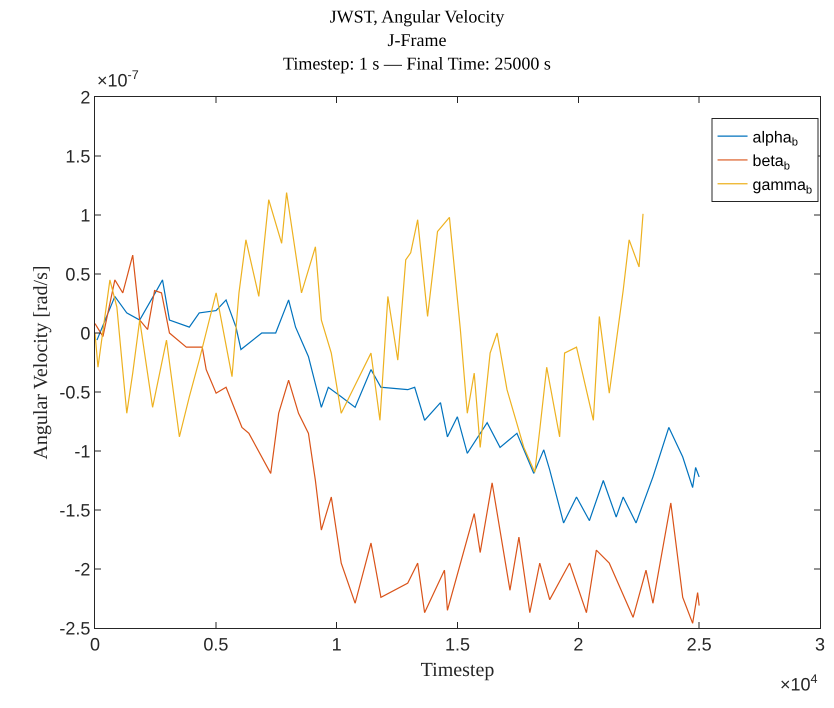 The height and width of the screenshot is (708, 834). Describe the element at coordinates (417, 40) in the screenshot. I see `chart-title: JWST, Angular Velocity J-Frame Timestep: 1 s — Final Time: 25000 s` at that location.